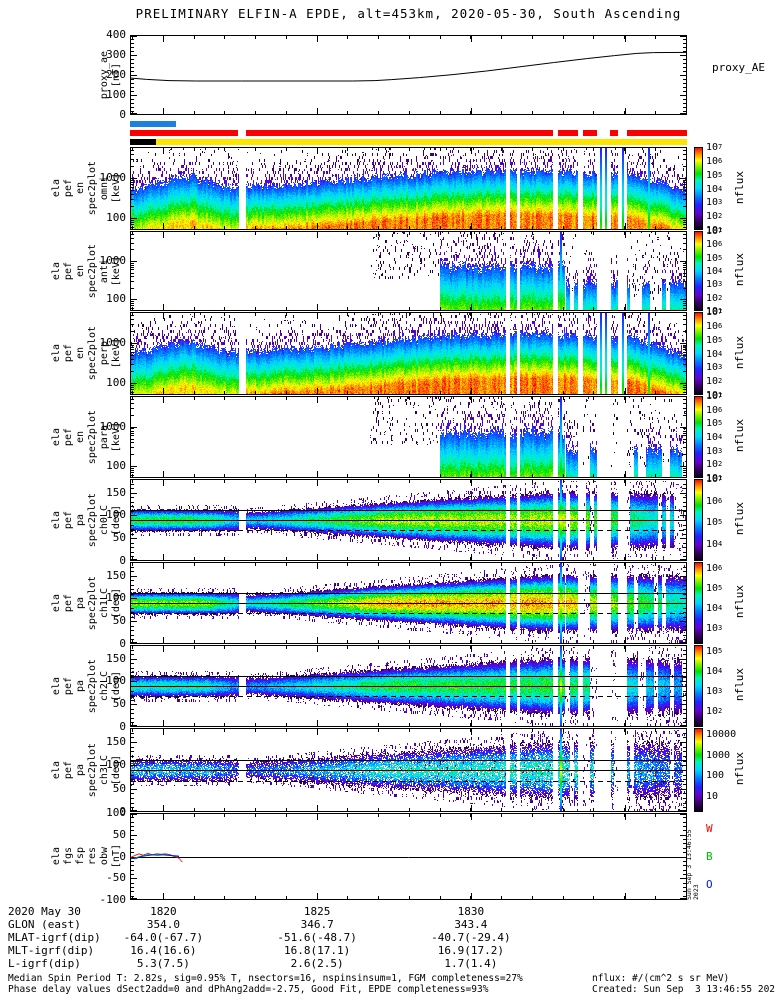 Image resolution: width=775 pixels, height=1000 pixels. I want to click on coord-row-0-value: 346.7, so click(317, 924).